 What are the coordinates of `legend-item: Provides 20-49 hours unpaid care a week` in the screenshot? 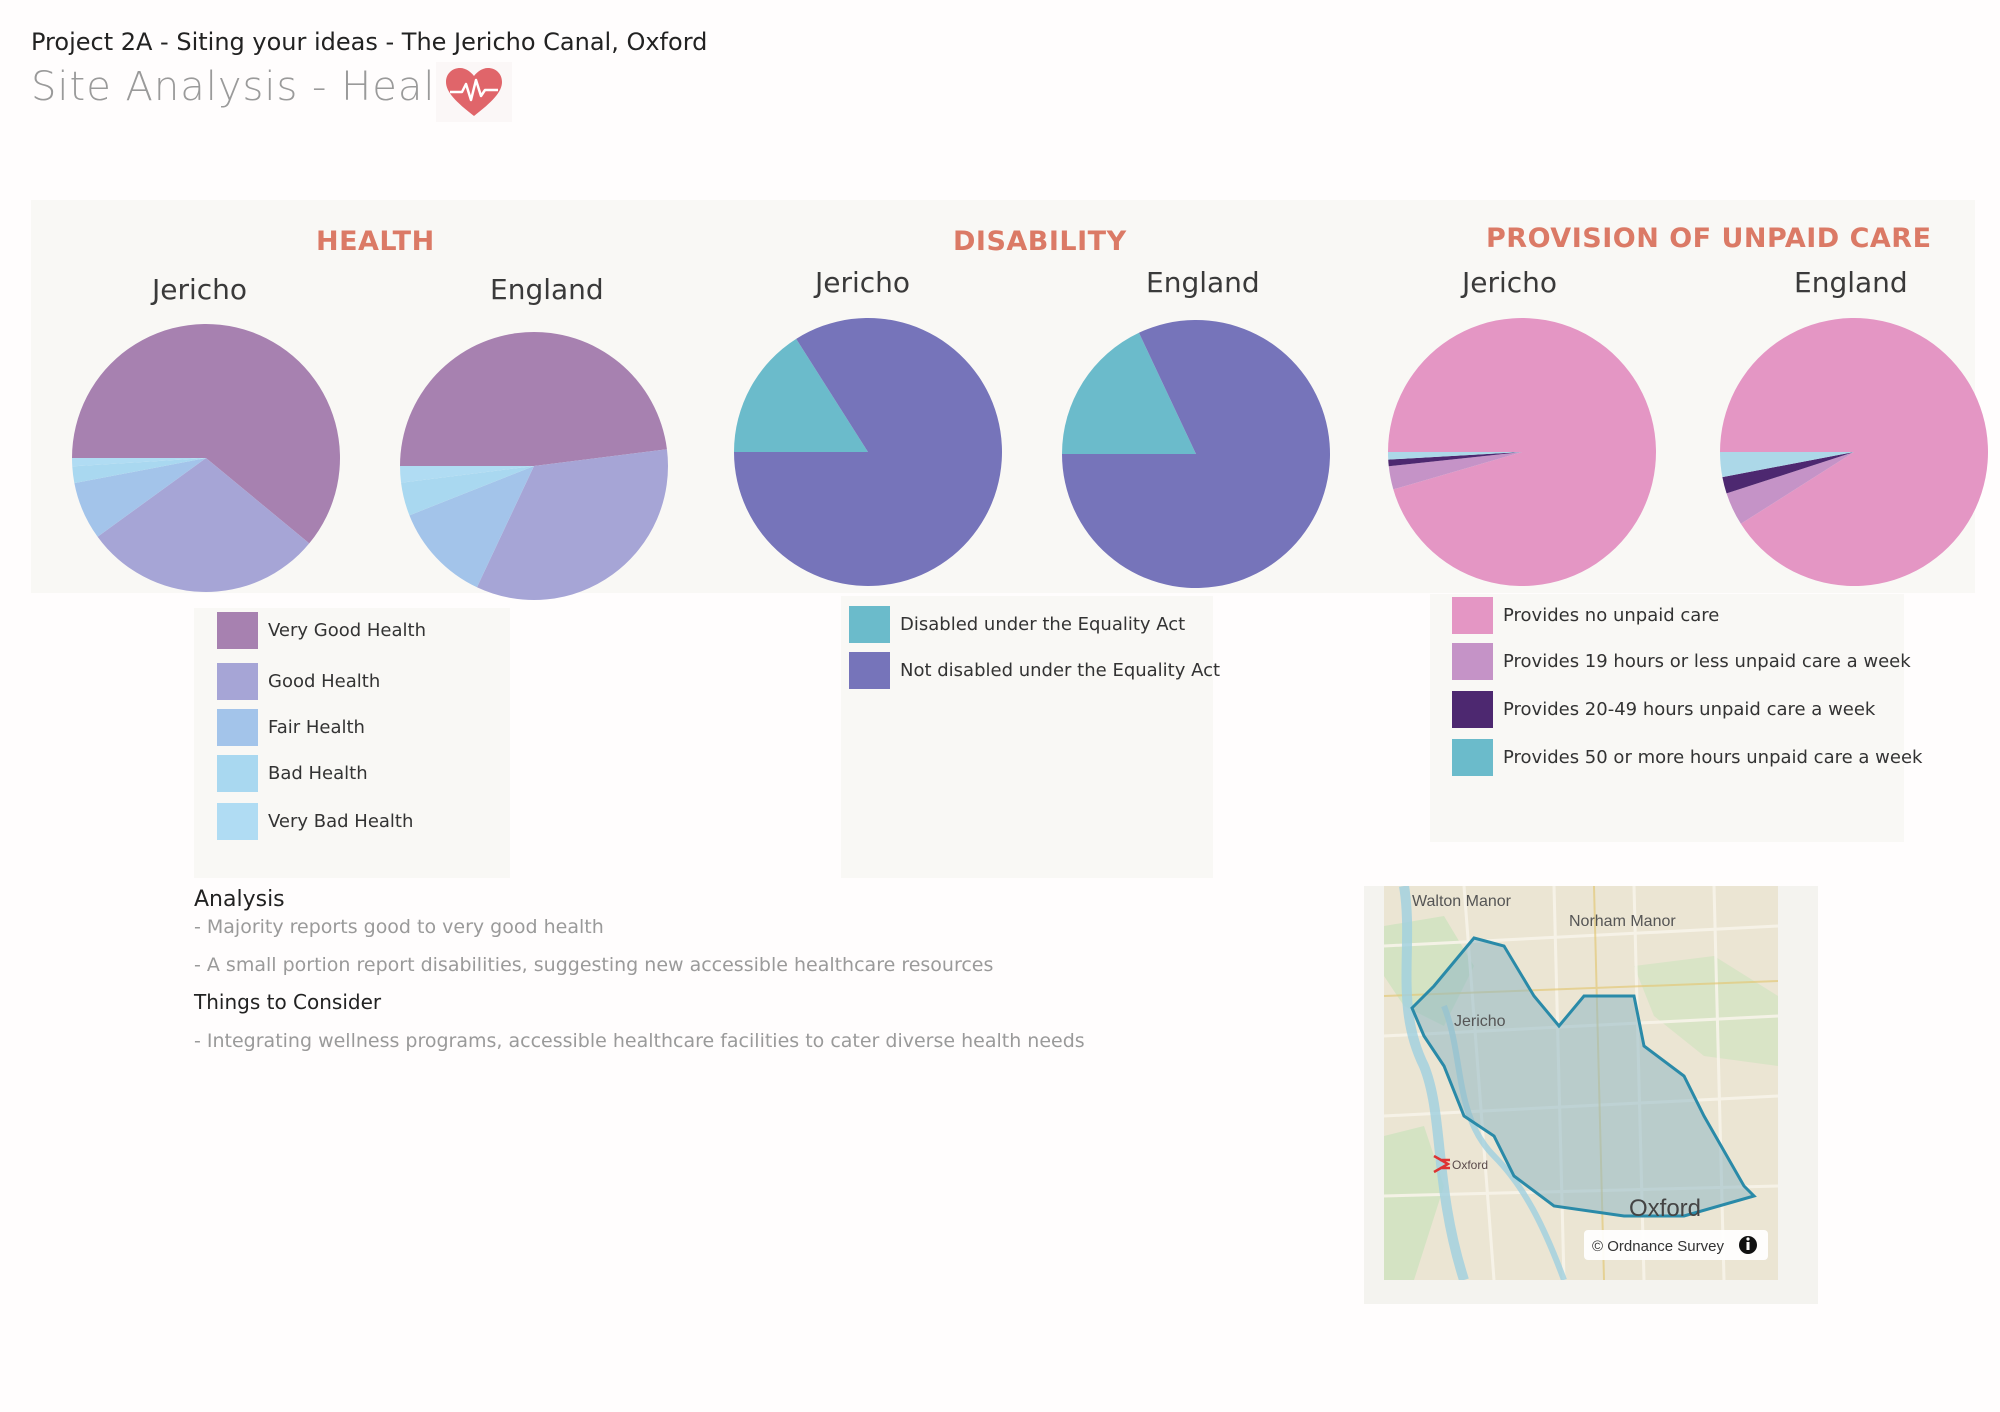 It's located at (1663, 709).